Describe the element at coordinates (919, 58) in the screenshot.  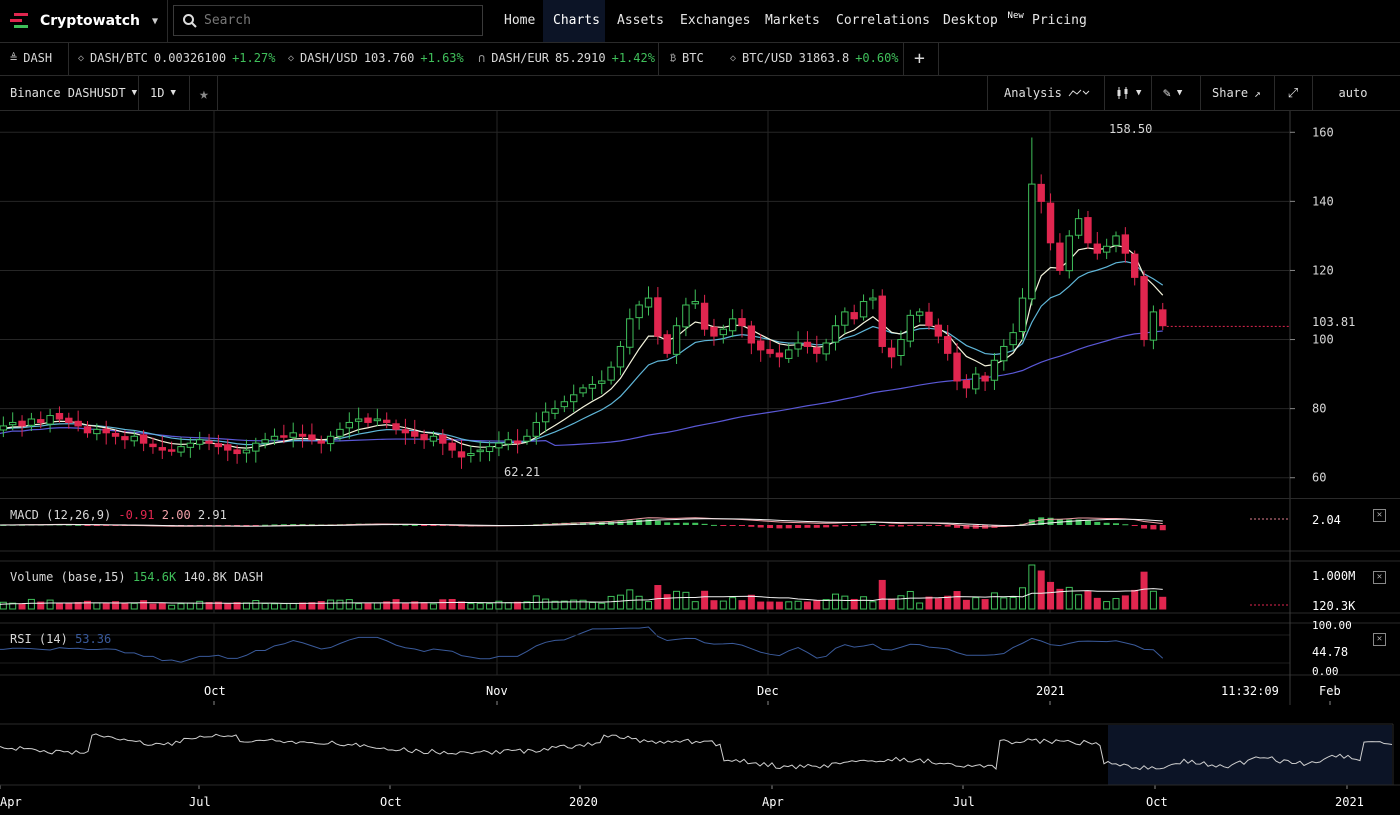
I see `add-market-button: +` at that location.